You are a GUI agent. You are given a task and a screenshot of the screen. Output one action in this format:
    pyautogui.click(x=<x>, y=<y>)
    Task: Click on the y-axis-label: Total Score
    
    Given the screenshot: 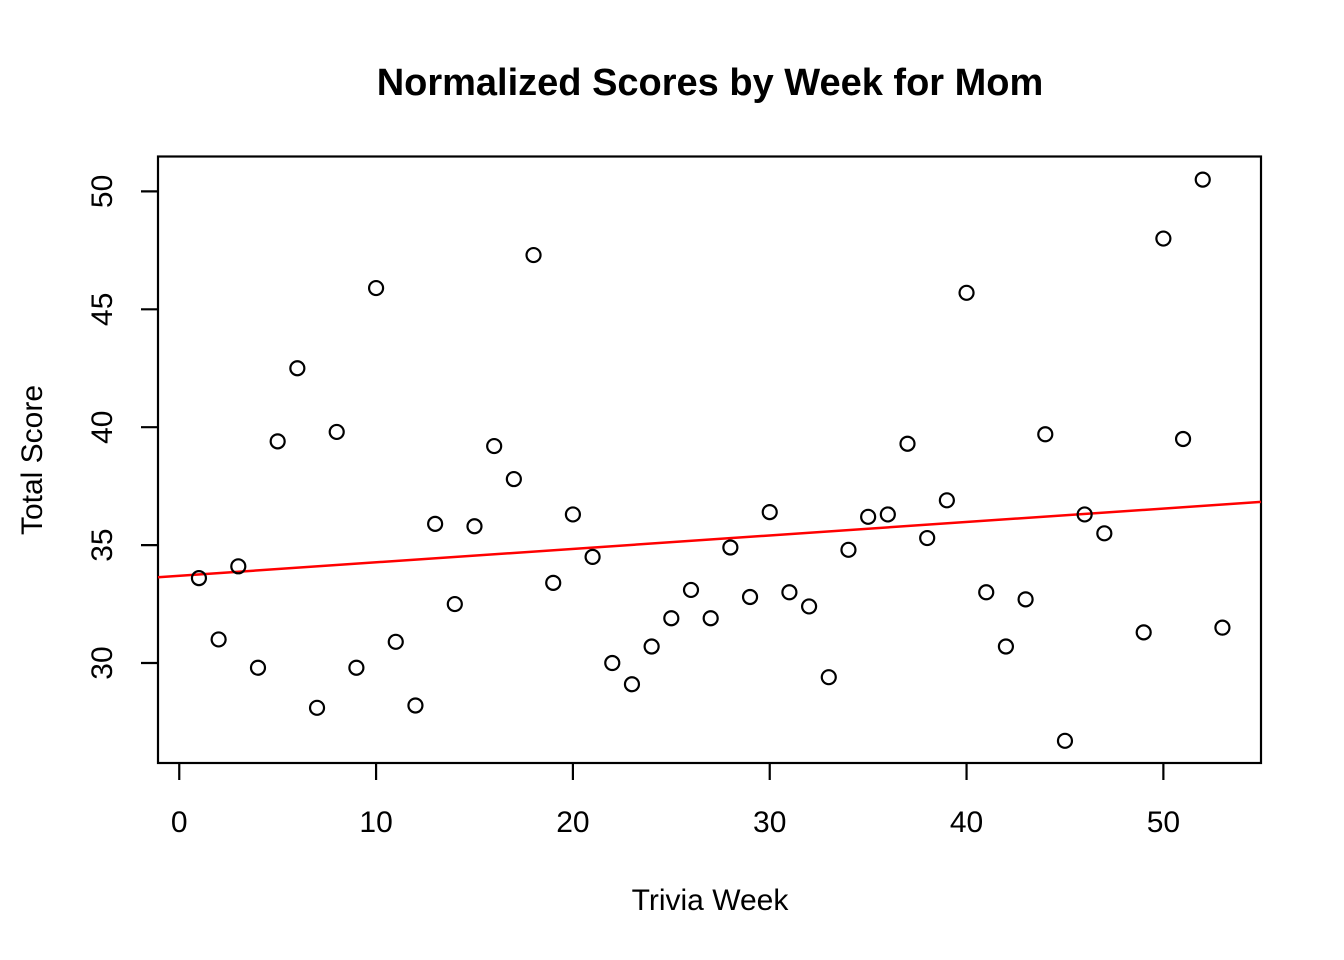 What is the action you would take?
    pyautogui.click(x=32, y=460)
    